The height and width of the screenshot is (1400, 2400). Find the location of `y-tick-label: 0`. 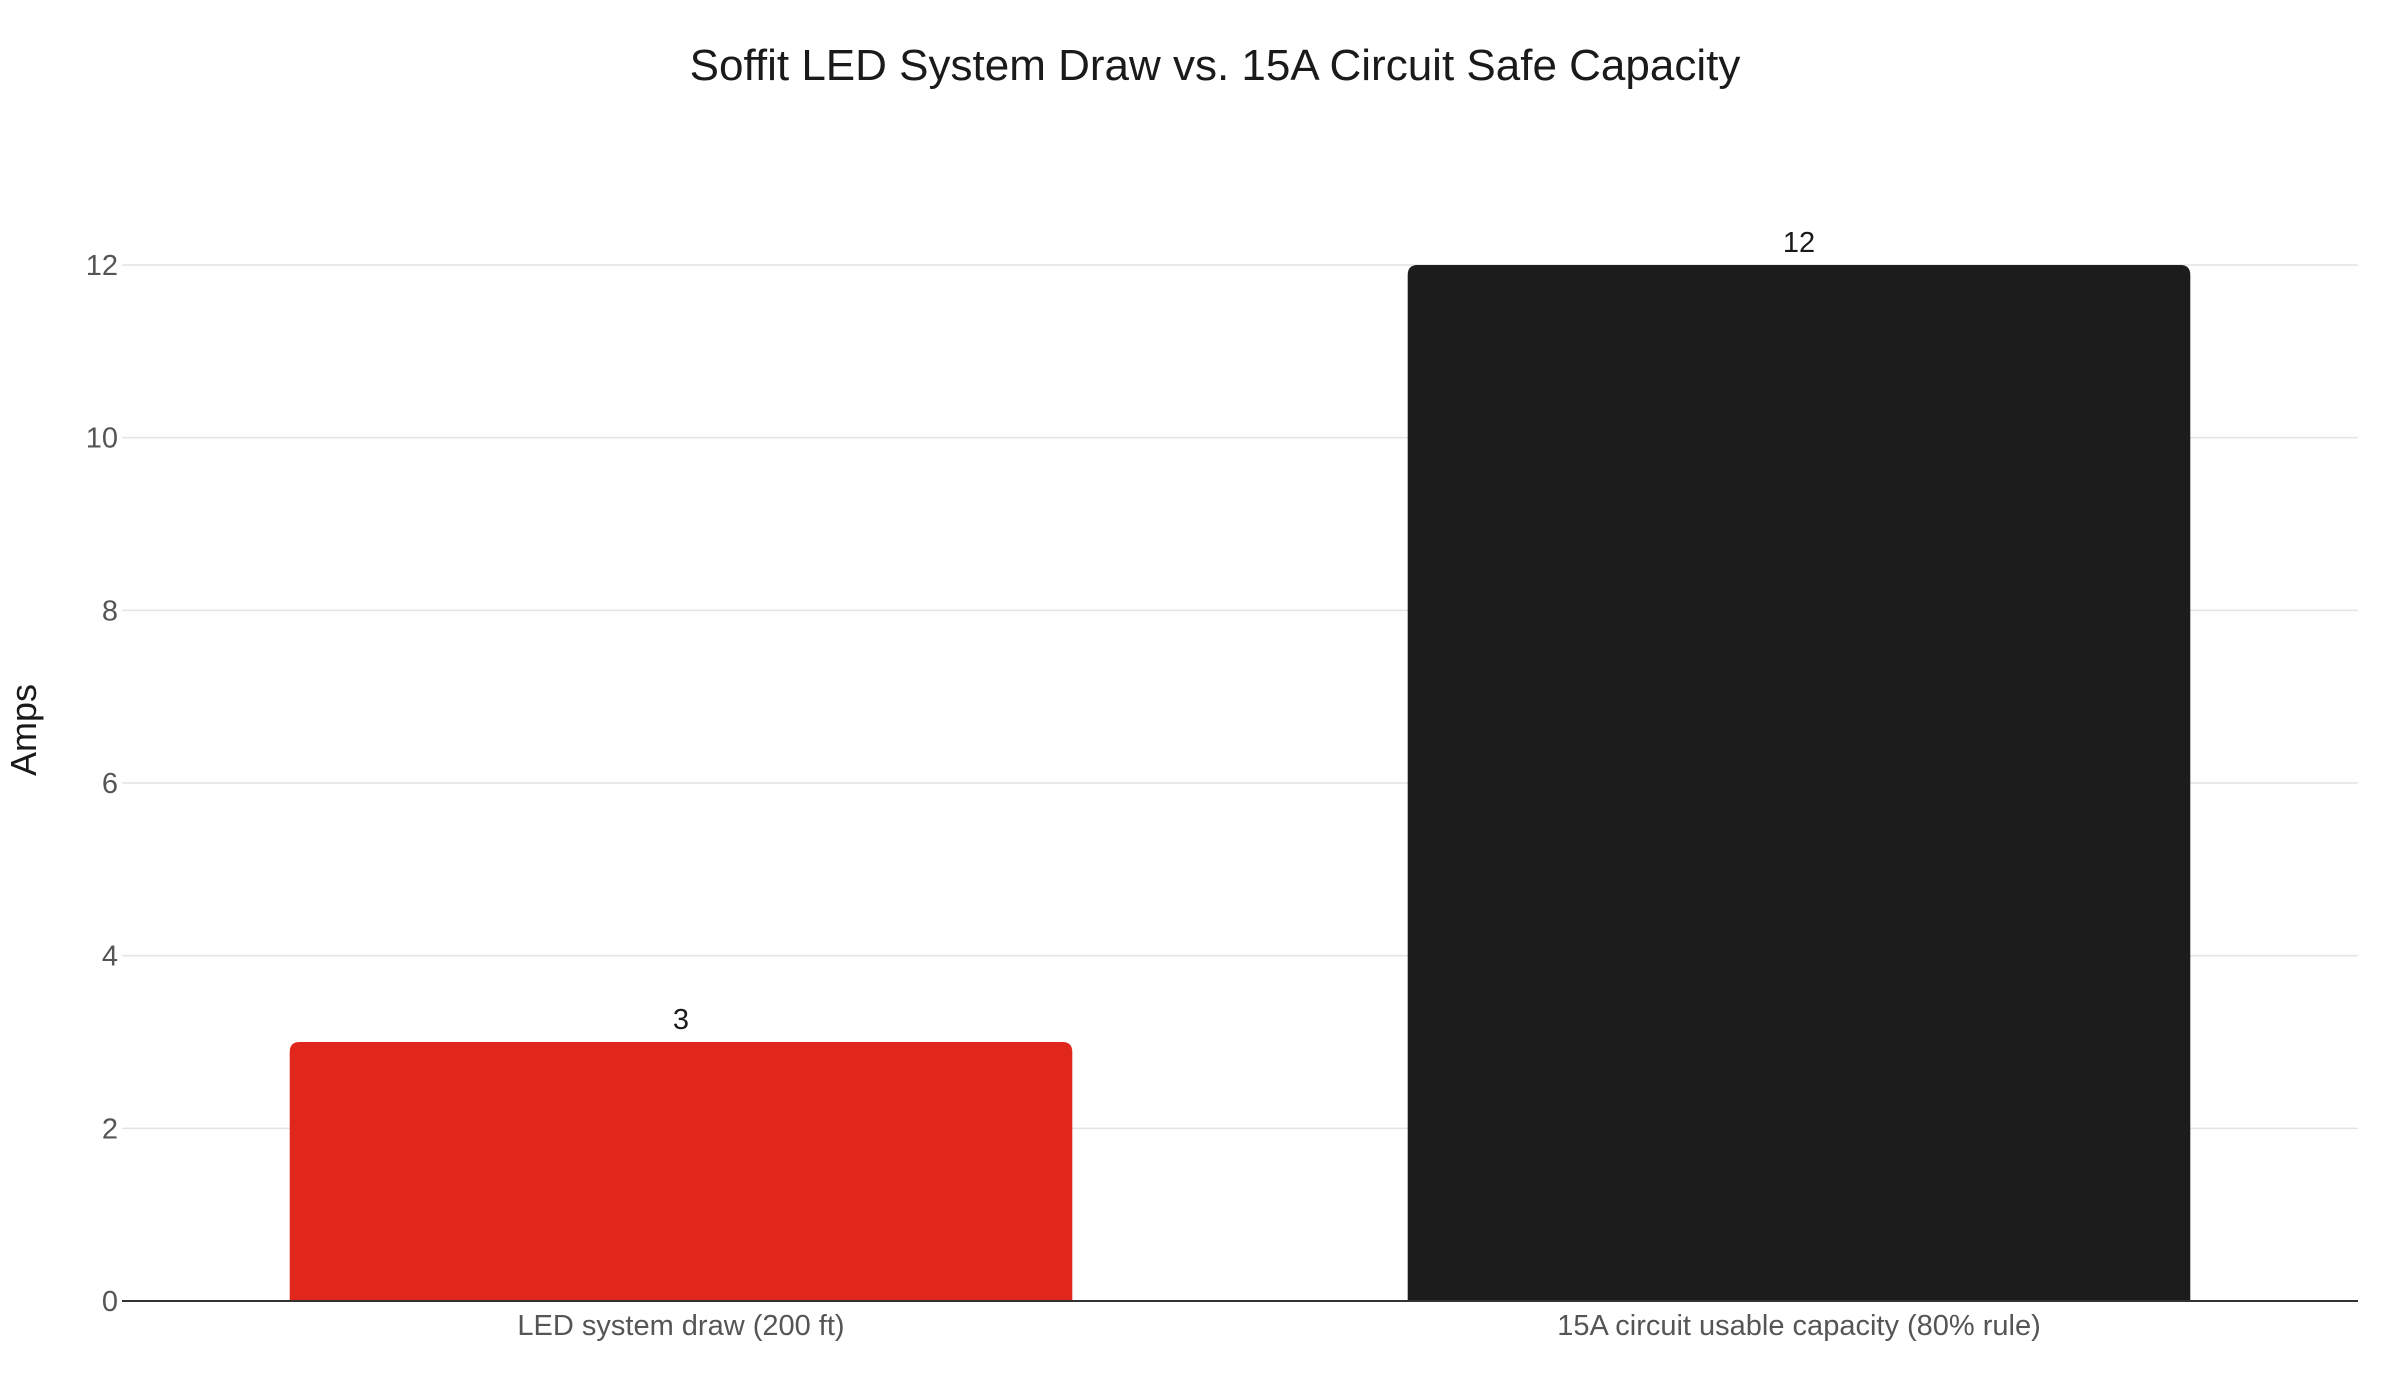

y-tick-label: 0 is located at coordinates (110, 1302).